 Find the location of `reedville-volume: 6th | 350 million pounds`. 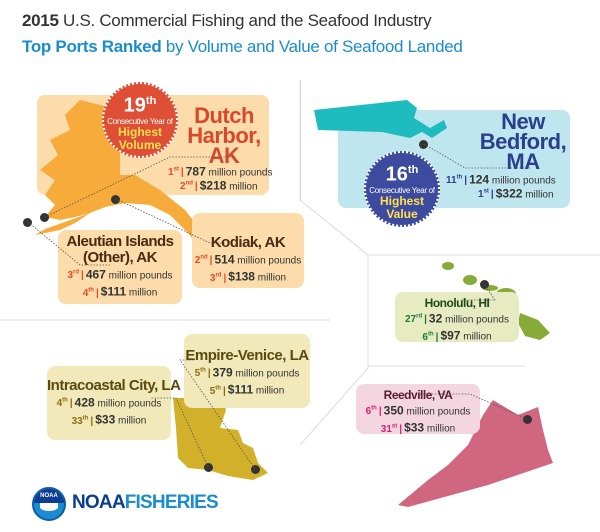

reedville-volume: 6th | 350 million pounds is located at coordinates (418, 410).